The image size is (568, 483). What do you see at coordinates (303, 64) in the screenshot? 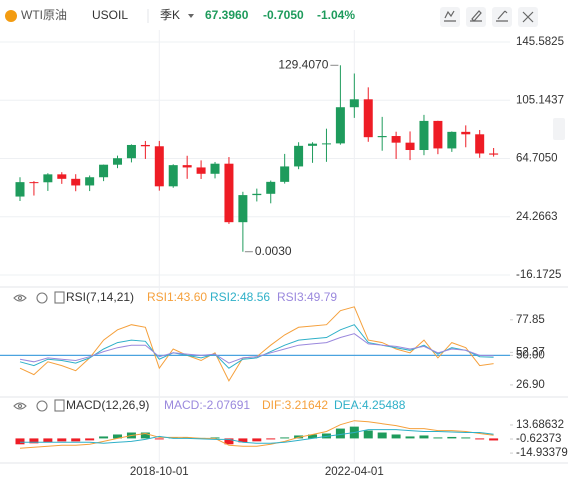
I see `annotation: 129.4070` at bounding box center [303, 64].